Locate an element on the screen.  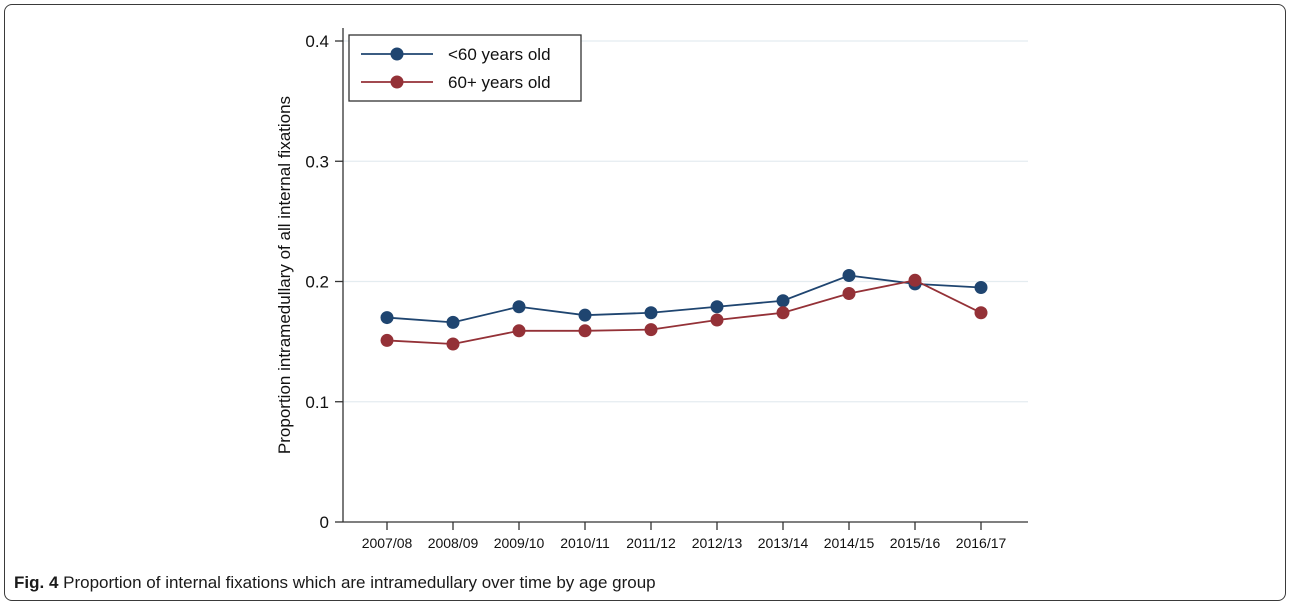
series-lines is located at coordinates (684, 309).